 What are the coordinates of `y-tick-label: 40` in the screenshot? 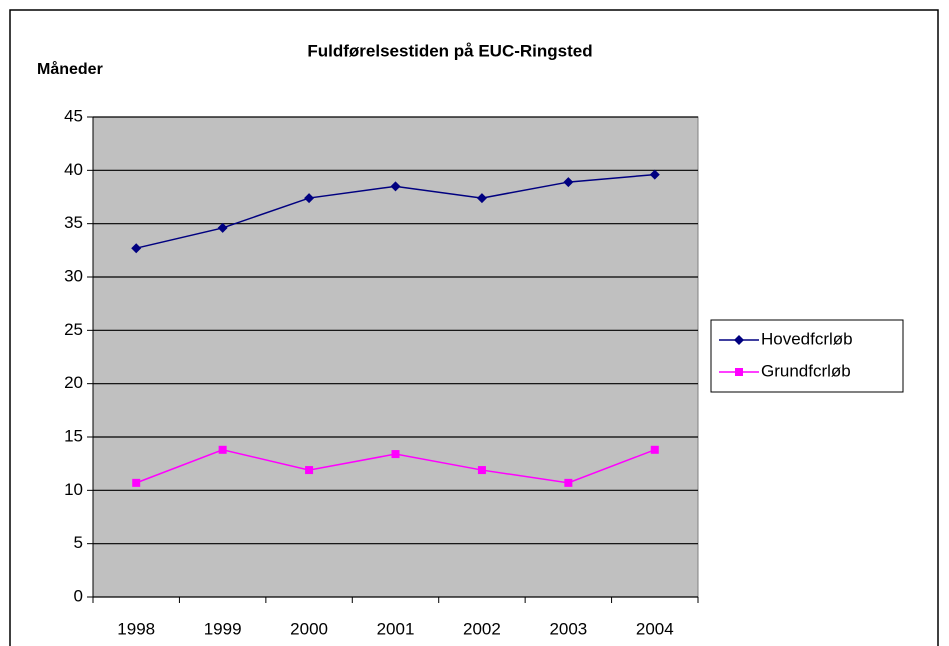 It's located at (73, 169).